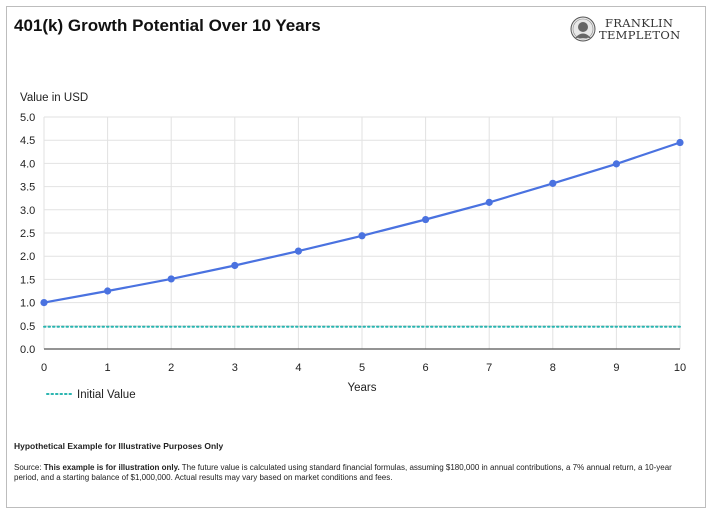 The width and height of the screenshot is (714, 516). I want to click on x-tick-label: 10, so click(680, 368).